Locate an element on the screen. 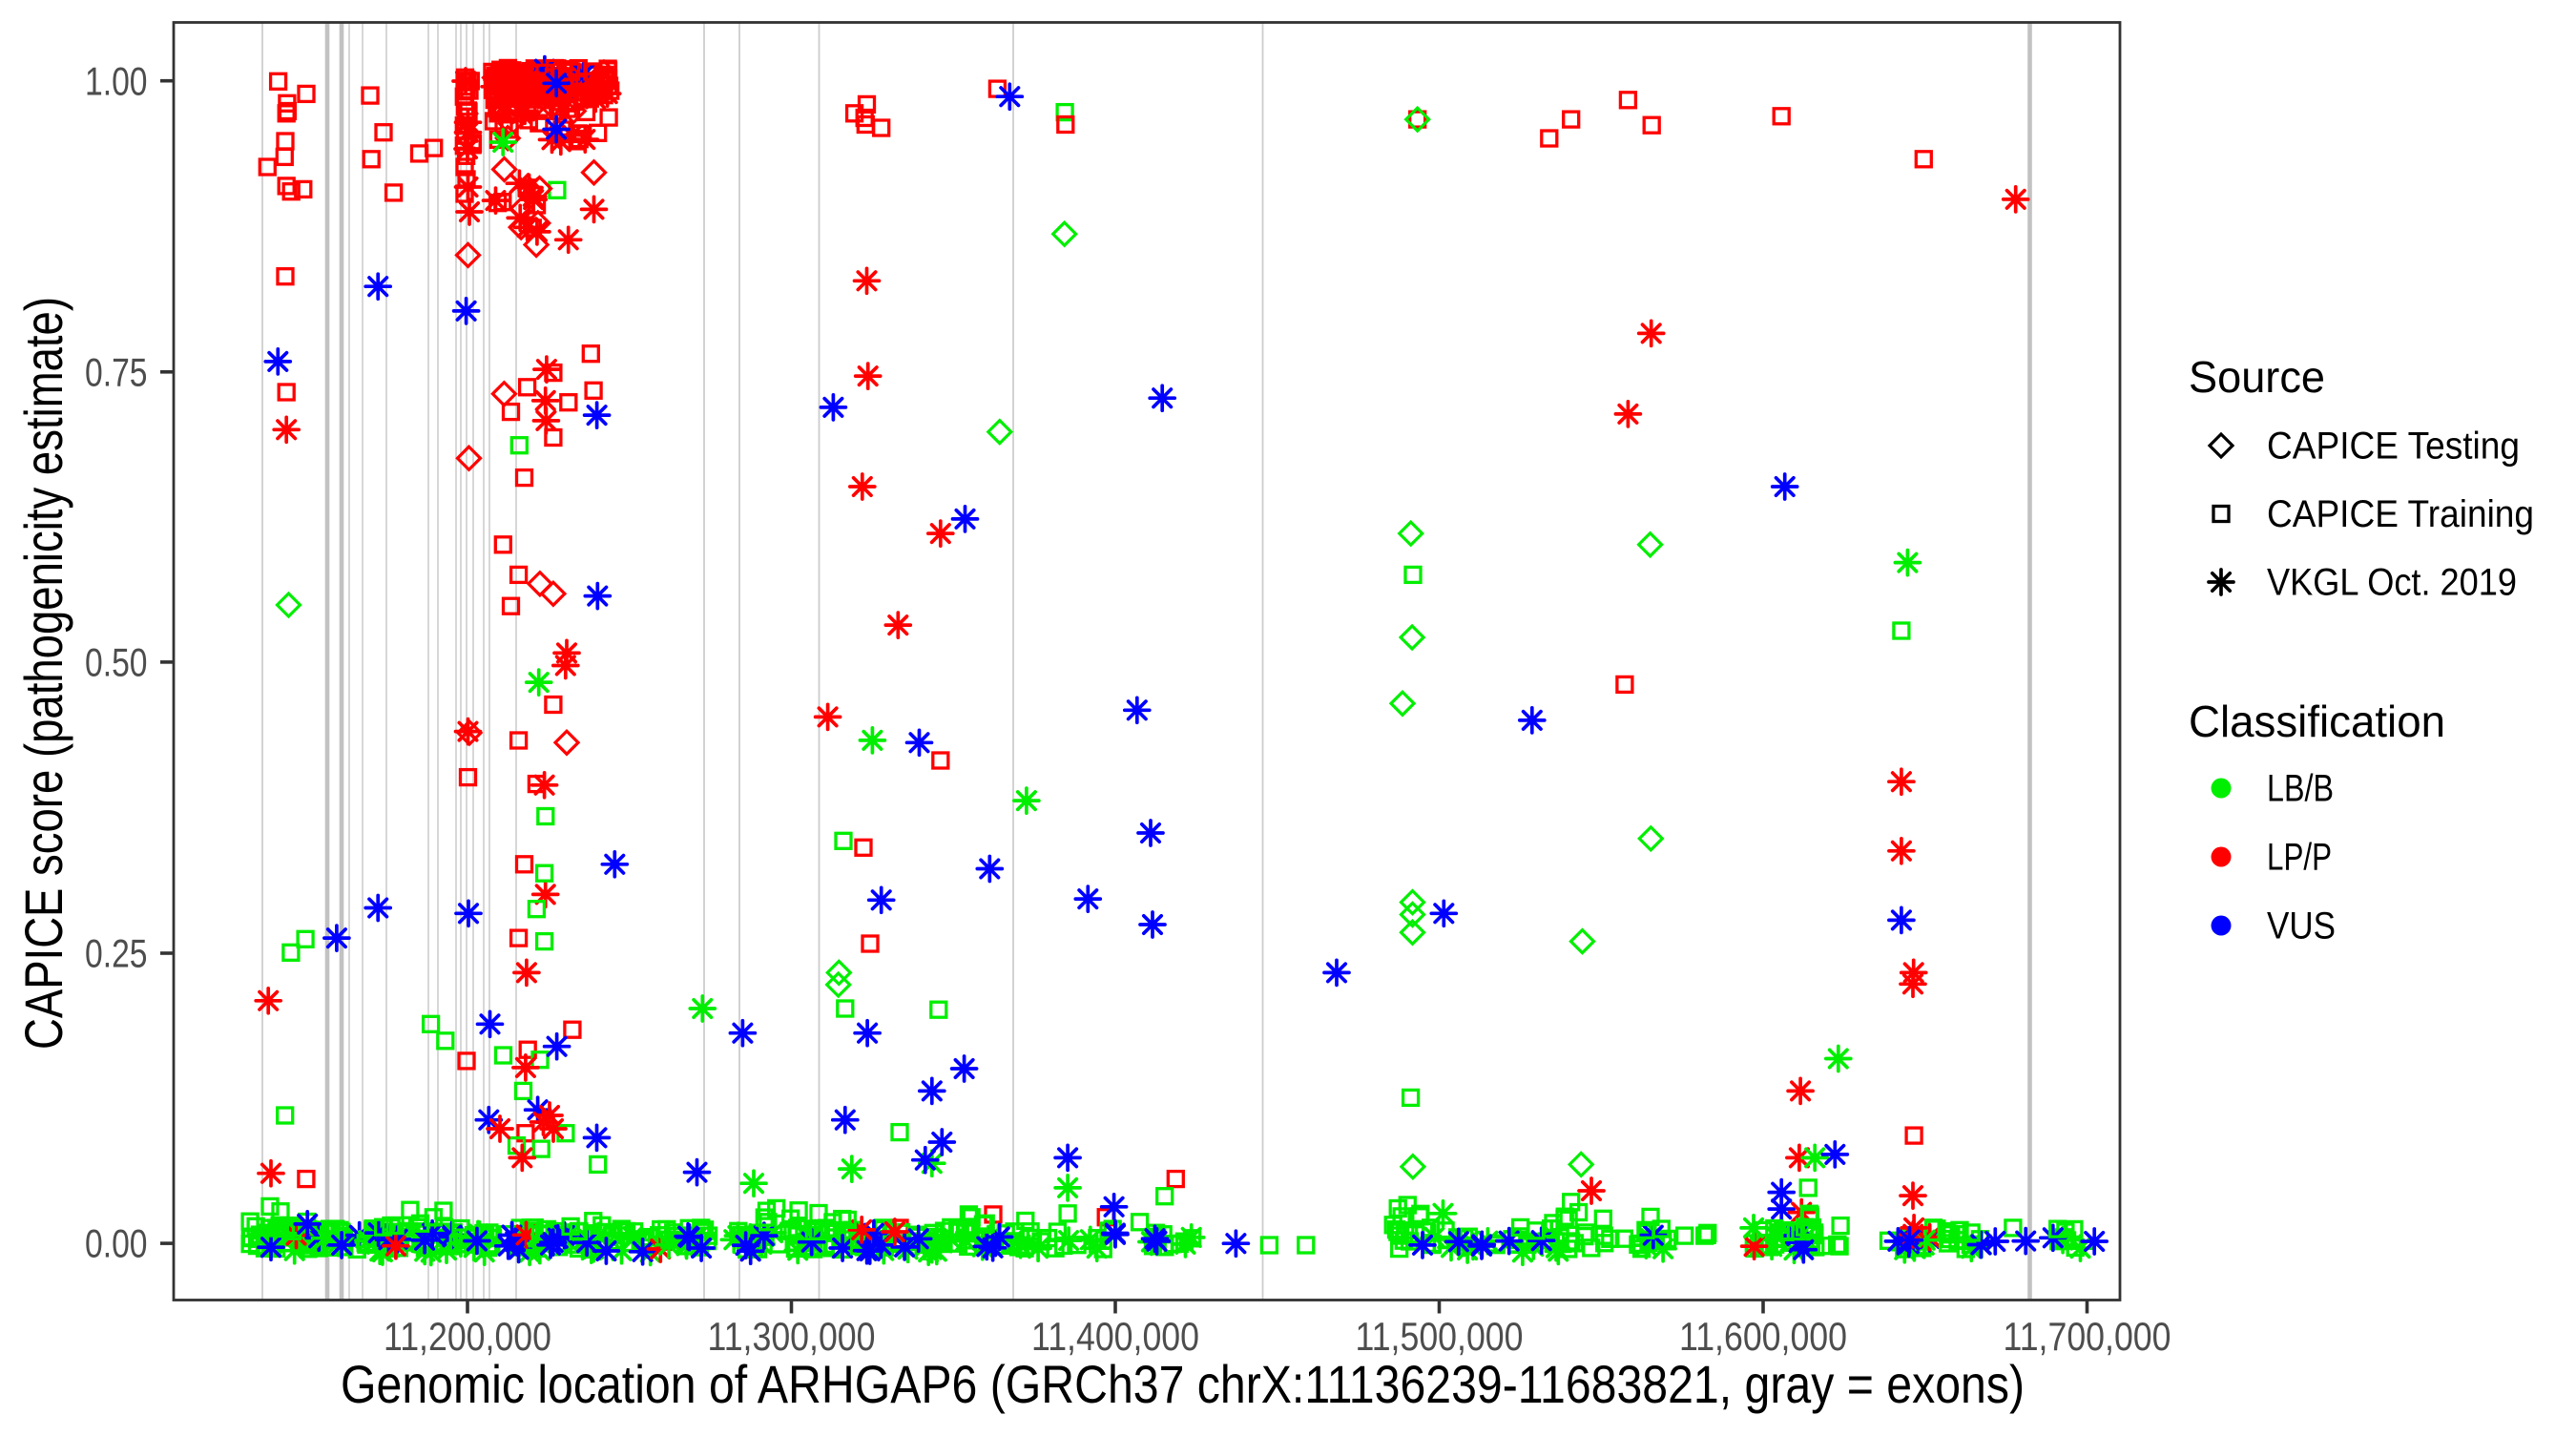 The image size is (2576, 1436). svg-text: 0.25 is located at coordinates (116, 953).